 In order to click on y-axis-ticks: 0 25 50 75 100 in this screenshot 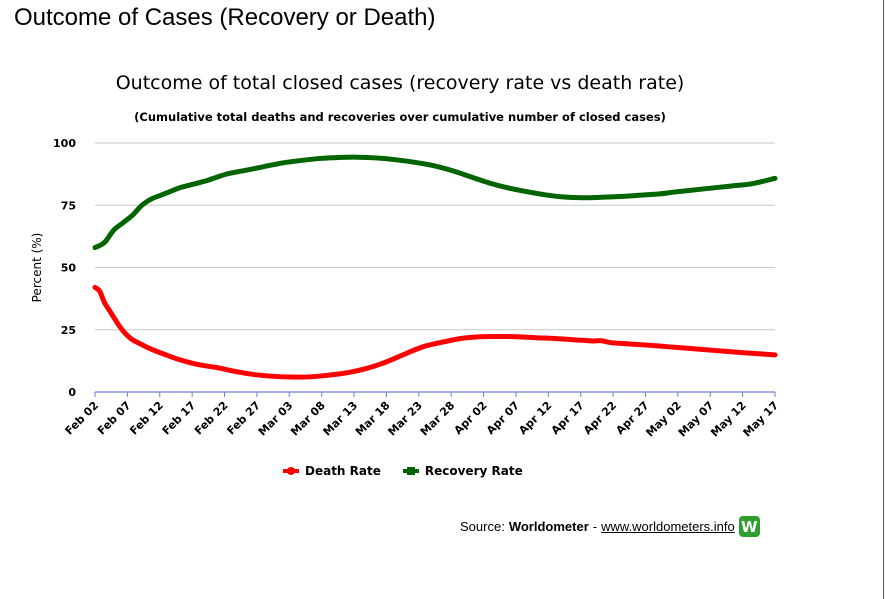, I will do `click(64, 268)`.